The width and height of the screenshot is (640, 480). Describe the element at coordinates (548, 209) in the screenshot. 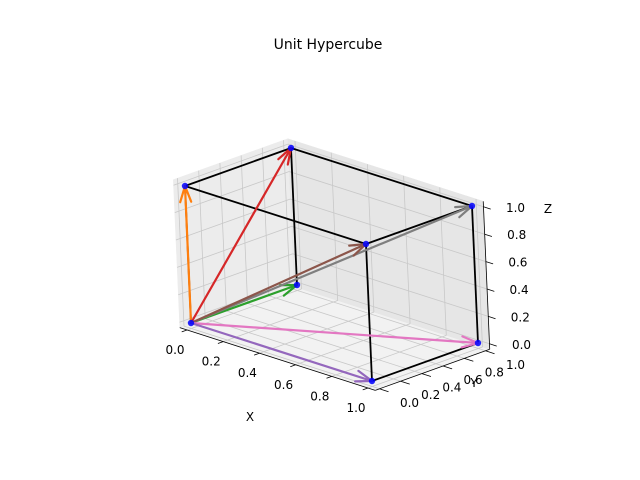

I see `z-axis-label: Z` at that location.